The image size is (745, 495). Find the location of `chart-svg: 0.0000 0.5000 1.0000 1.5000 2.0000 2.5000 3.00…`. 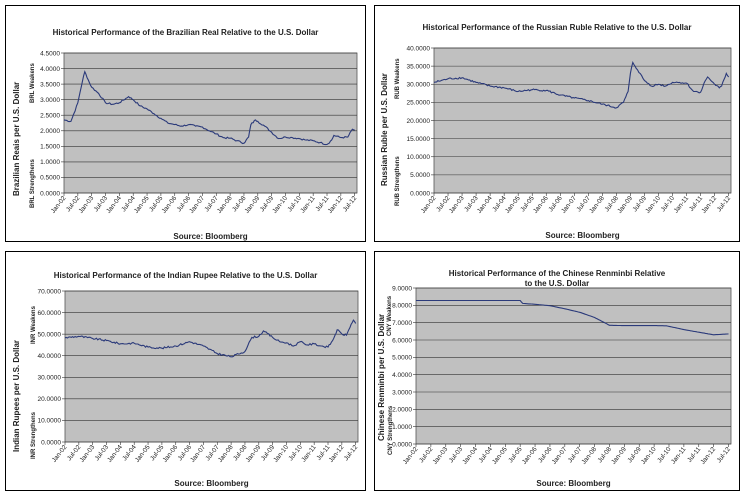

chart-svg: 0.0000 0.5000 1.0000 1.5000 2.0000 2.5000 3.00… is located at coordinates (199, 132).